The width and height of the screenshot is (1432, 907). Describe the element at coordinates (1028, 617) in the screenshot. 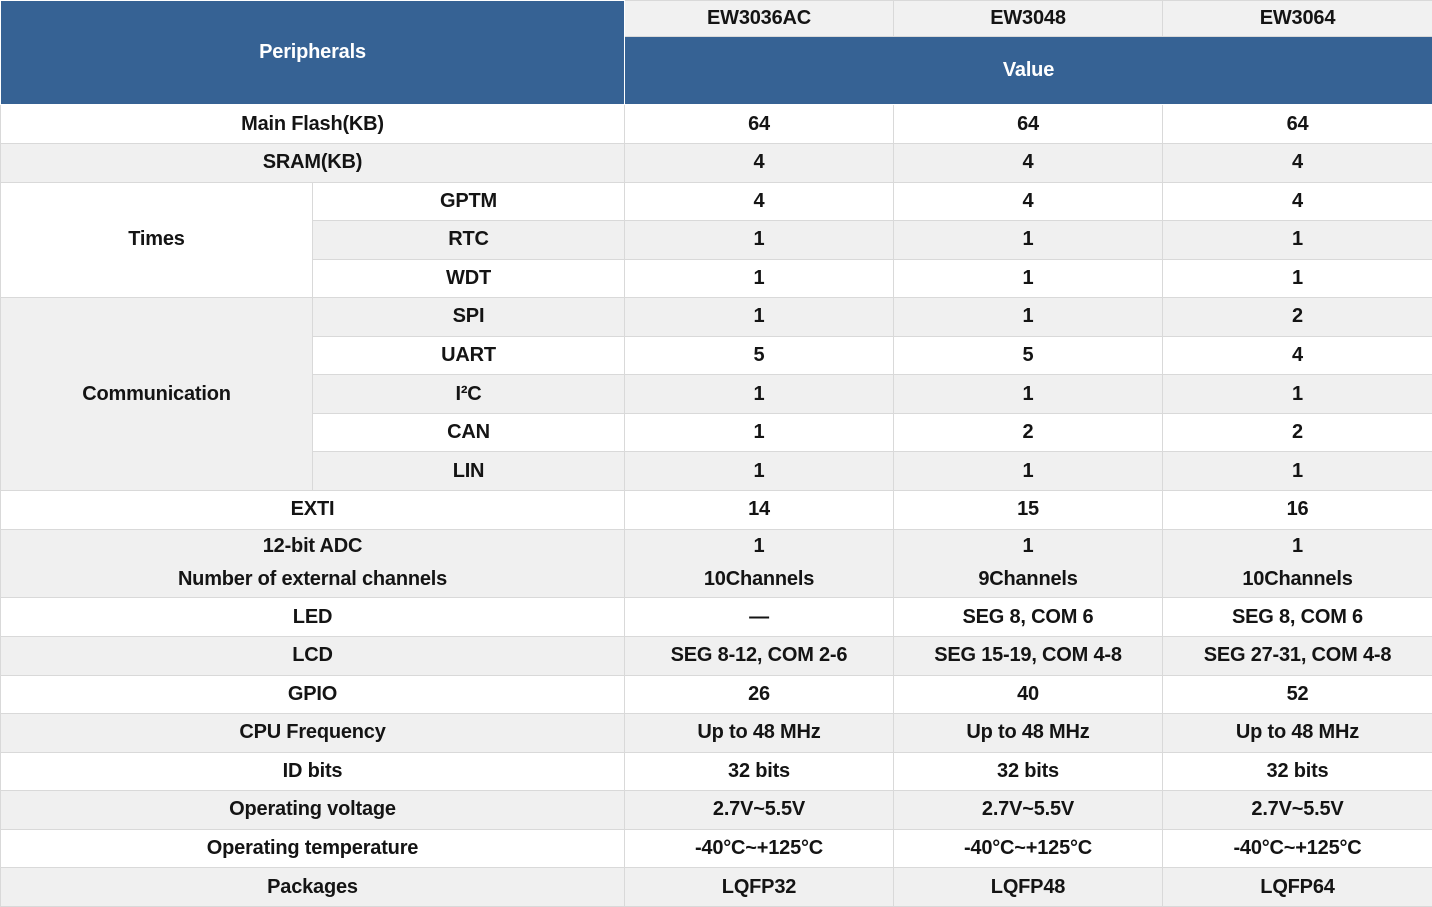

I see `value-cell: SEG 8, COM 6` at that location.